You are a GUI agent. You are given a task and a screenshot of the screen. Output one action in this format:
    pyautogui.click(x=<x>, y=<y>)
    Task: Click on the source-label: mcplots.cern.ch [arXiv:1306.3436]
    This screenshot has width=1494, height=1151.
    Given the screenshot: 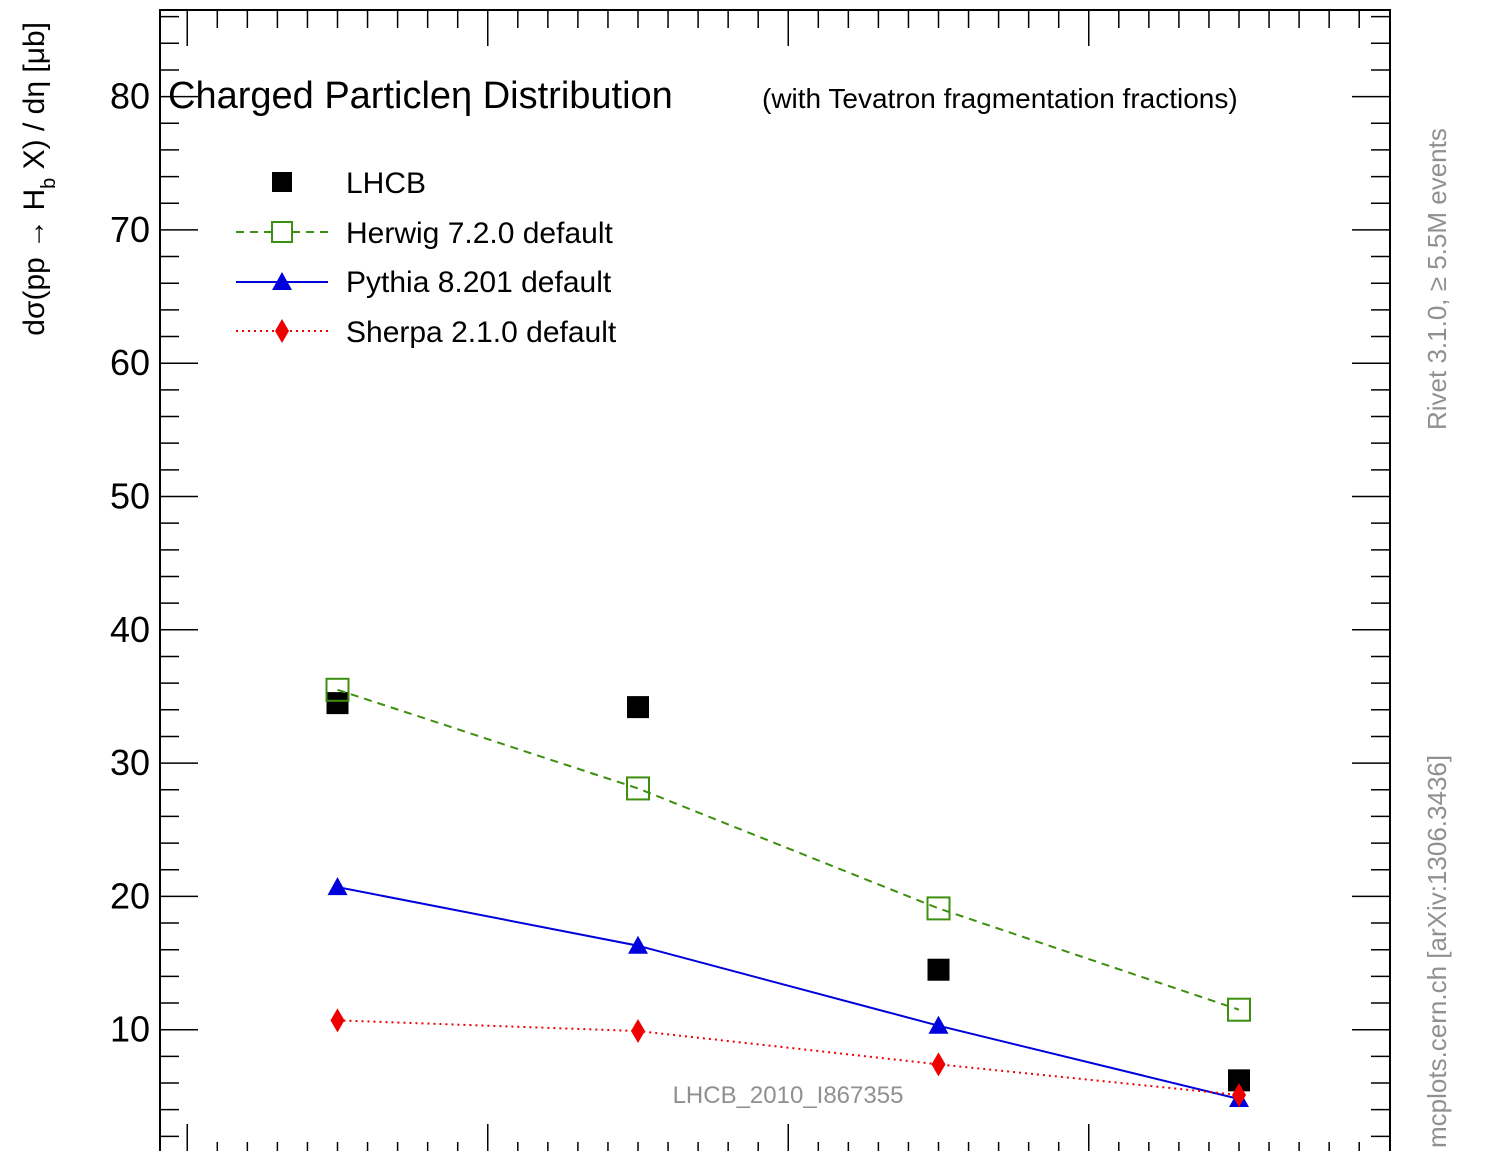 What is the action you would take?
    pyautogui.click(x=1437, y=951)
    